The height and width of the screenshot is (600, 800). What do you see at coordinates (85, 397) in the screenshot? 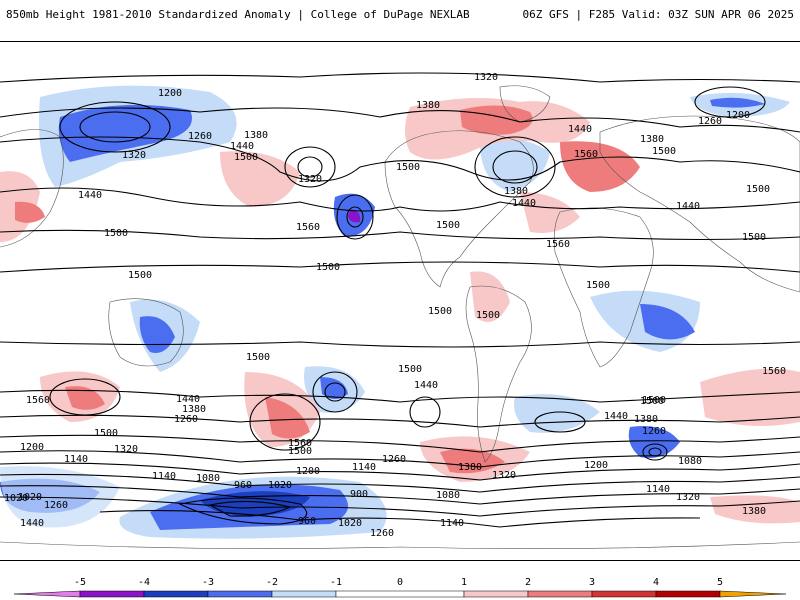
I see `contour-high-east-pacific-south` at bounding box center [85, 397].